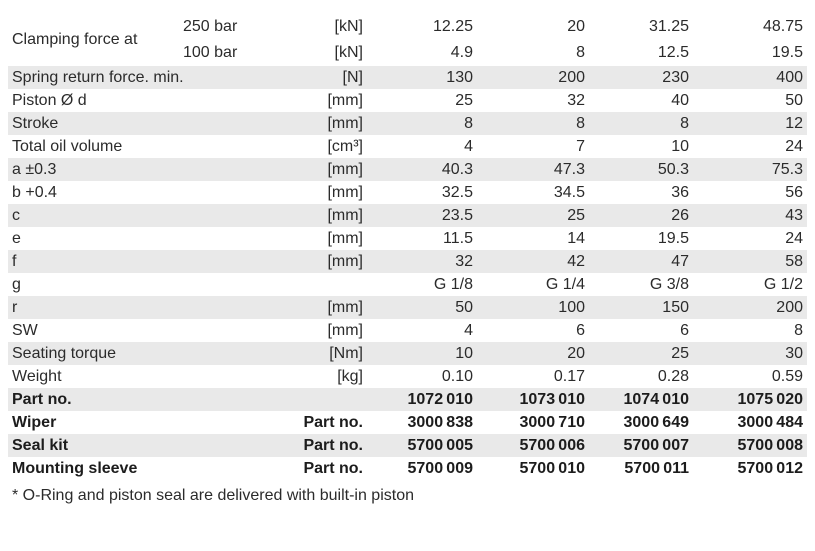 This screenshot has width=815, height=551. I want to click on value-cell: 5700 008, so click(770, 445).